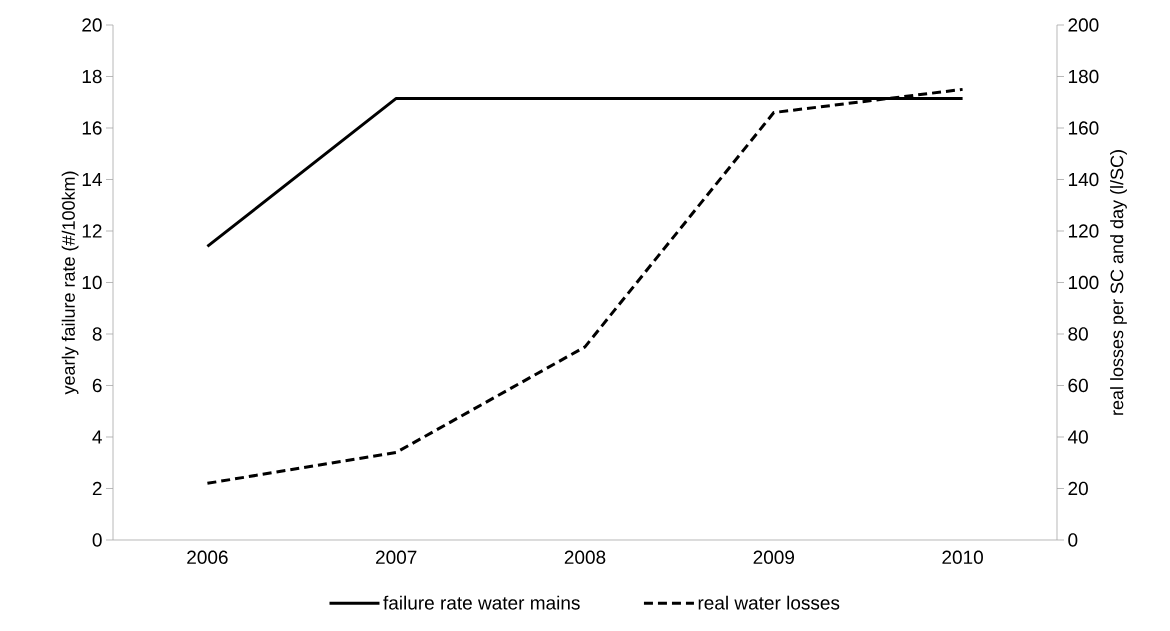 The width and height of the screenshot is (1170, 631). What do you see at coordinates (97, 488) in the screenshot?
I see `y-tick-label: 2` at bounding box center [97, 488].